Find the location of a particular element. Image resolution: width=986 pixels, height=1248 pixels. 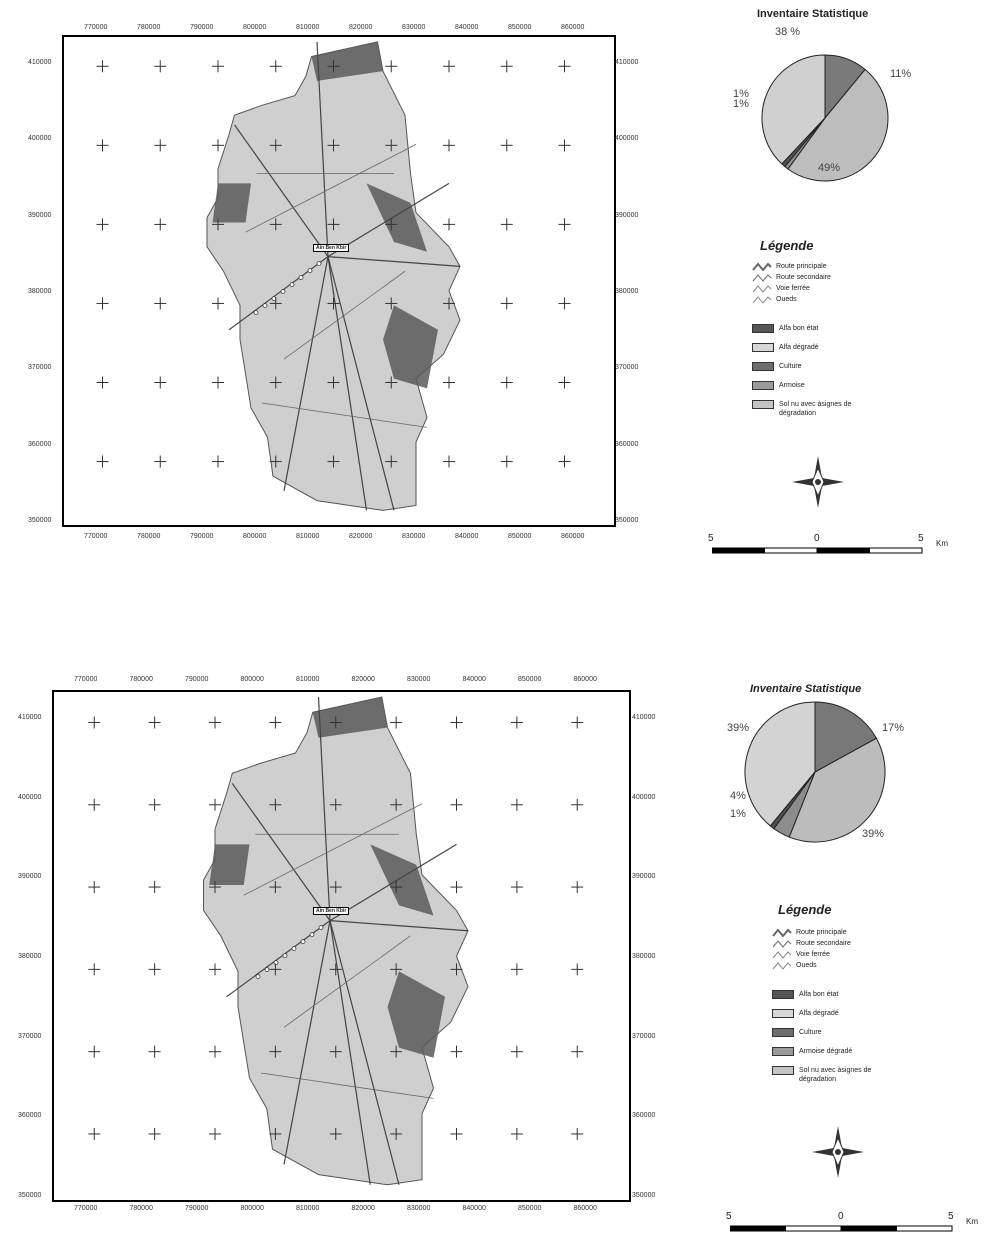

x-tick-top-label: 860000 is located at coordinates (573, 27).